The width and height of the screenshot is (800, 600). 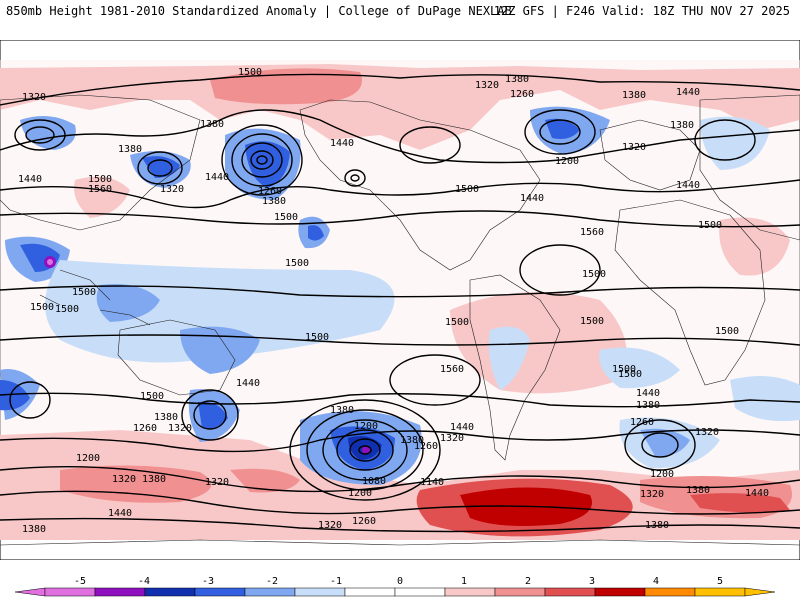 What do you see at coordinates (528, 581) in the screenshot?
I see `colorbar-tick-label: 2` at bounding box center [528, 581].